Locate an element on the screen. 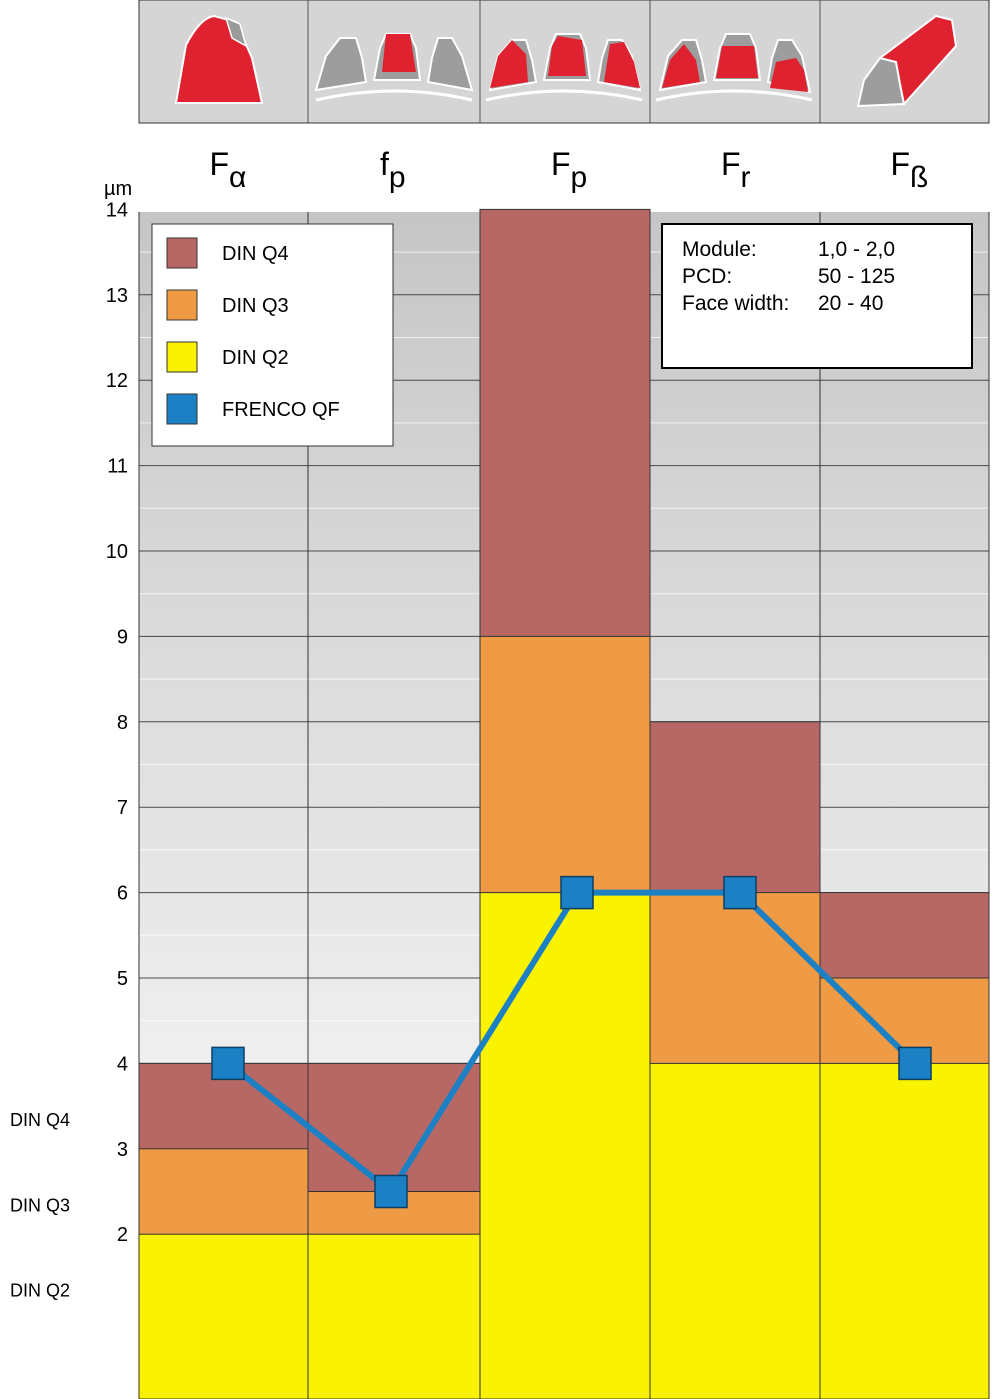 The width and height of the screenshot is (997, 1399). info-value: 1,0 - 2,0 is located at coordinates (856, 249).